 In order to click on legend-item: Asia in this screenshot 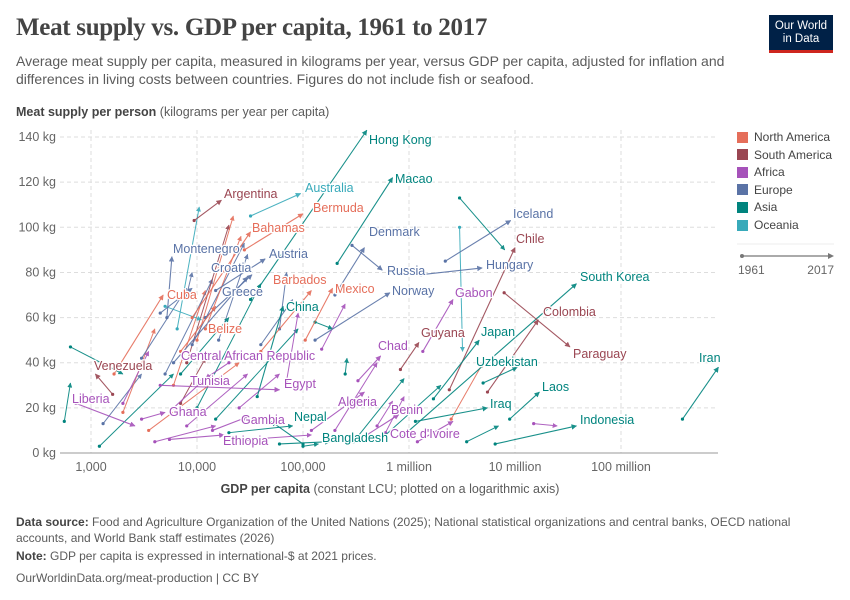, I will do `click(757, 207)`.